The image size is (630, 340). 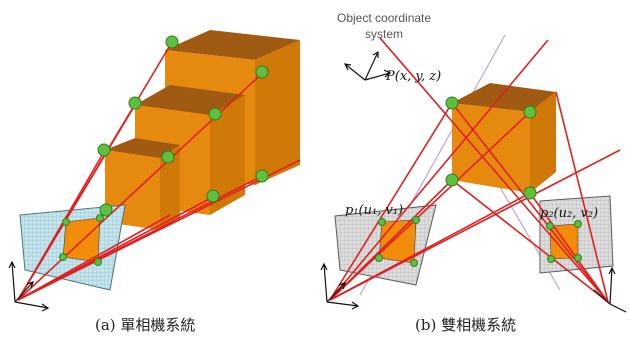 I want to click on object-axes, so click(x=367, y=65).